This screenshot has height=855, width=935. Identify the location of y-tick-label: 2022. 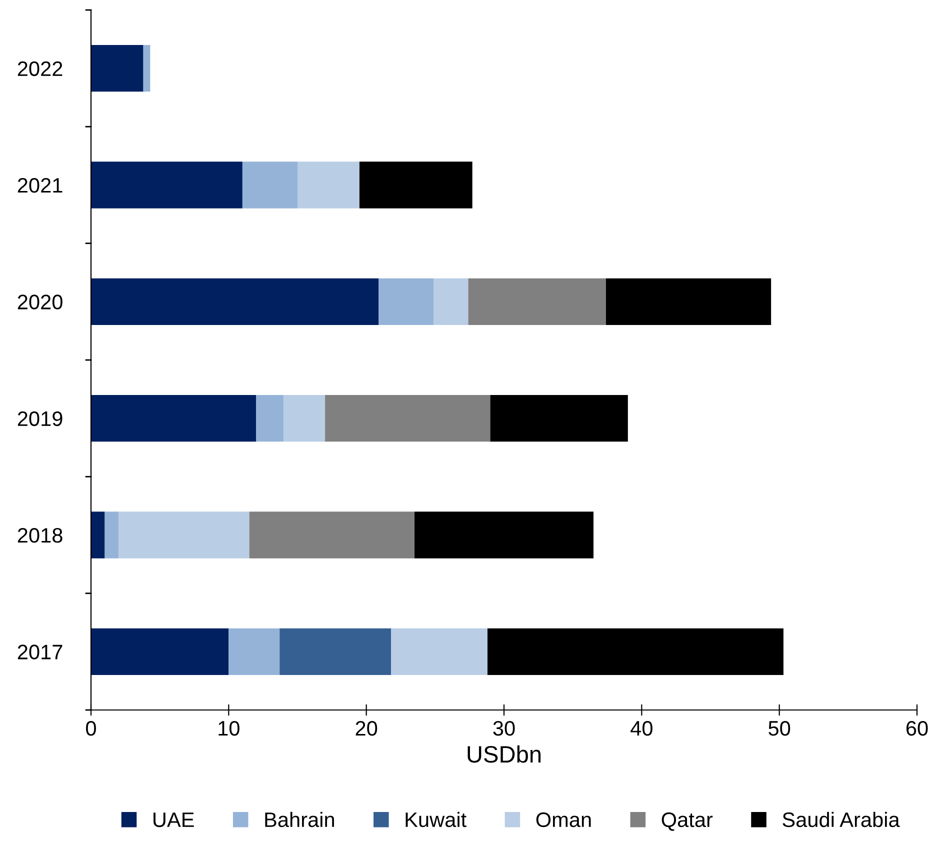
(40, 68).